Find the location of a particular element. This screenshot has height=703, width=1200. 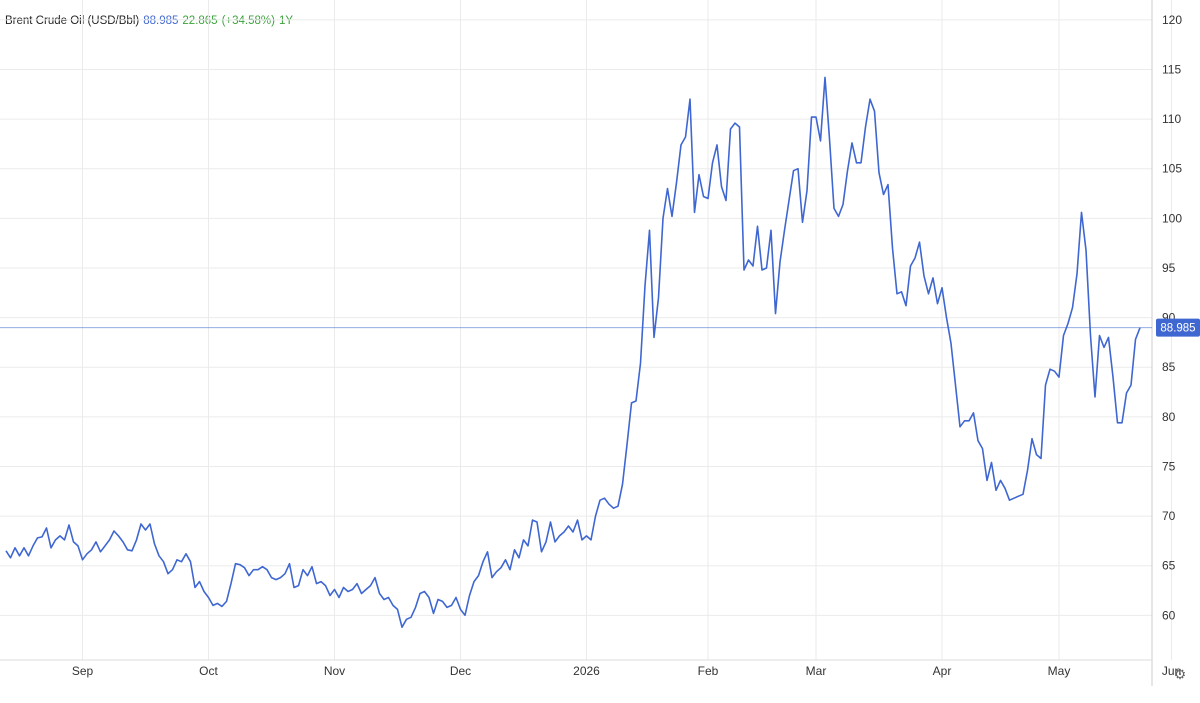

period-selector: 1Y is located at coordinates (286, 21).